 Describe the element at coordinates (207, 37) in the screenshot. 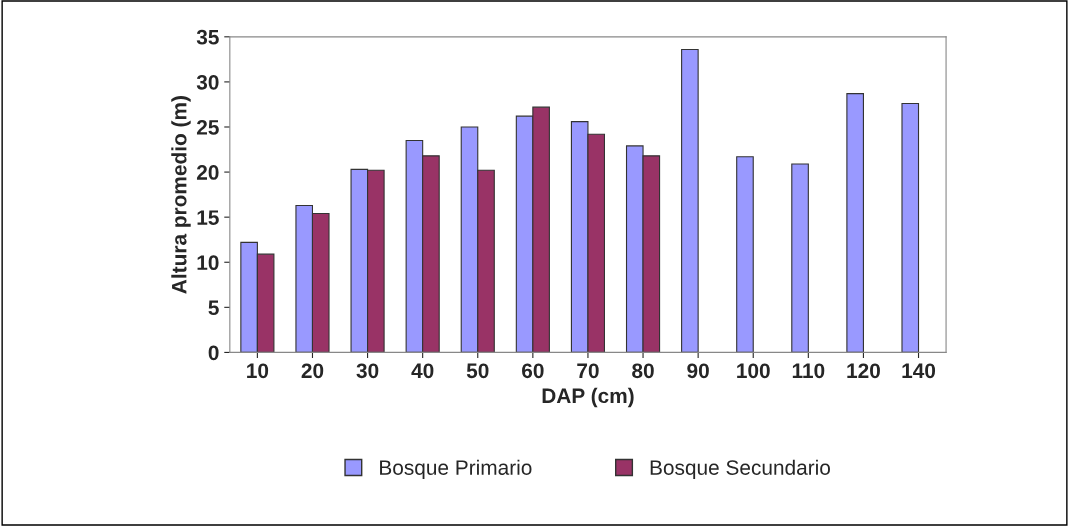

I see `y-tick-label: 35` at that location.